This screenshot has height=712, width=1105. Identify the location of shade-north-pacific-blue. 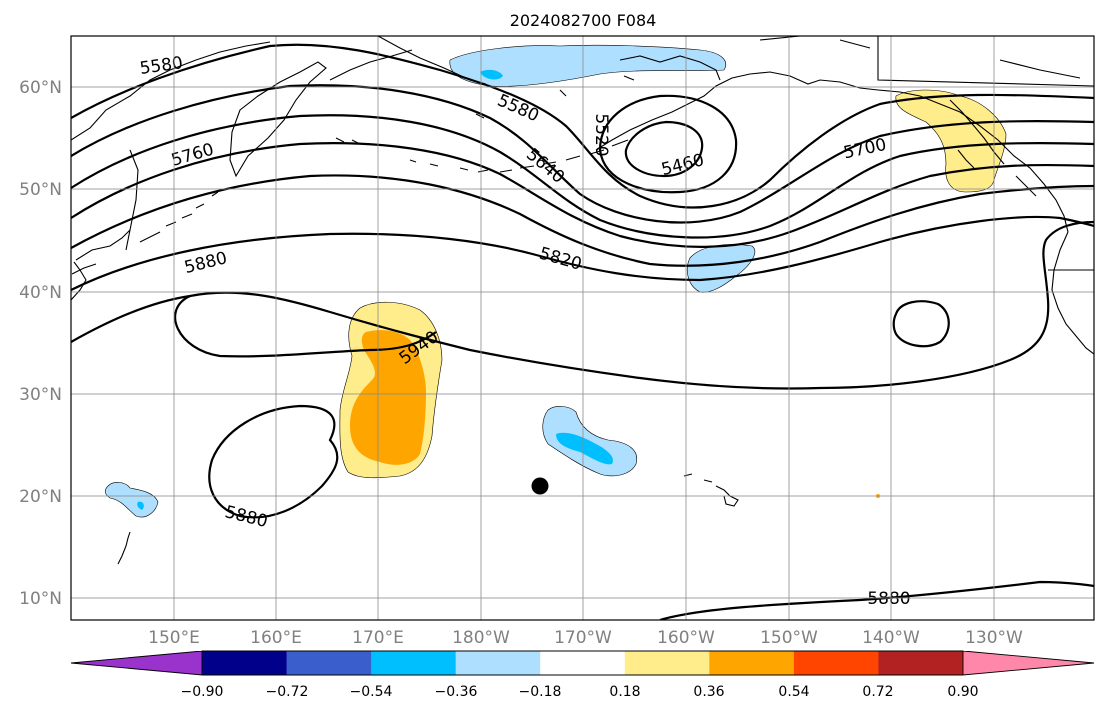
(491, 74).